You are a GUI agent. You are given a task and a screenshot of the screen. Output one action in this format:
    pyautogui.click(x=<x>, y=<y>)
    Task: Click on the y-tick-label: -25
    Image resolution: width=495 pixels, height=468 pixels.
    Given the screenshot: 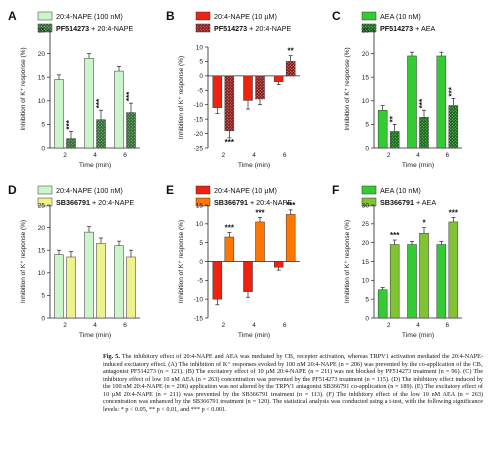 What is the action you would take?
    pyautogui.click(x=199, y=148)
    